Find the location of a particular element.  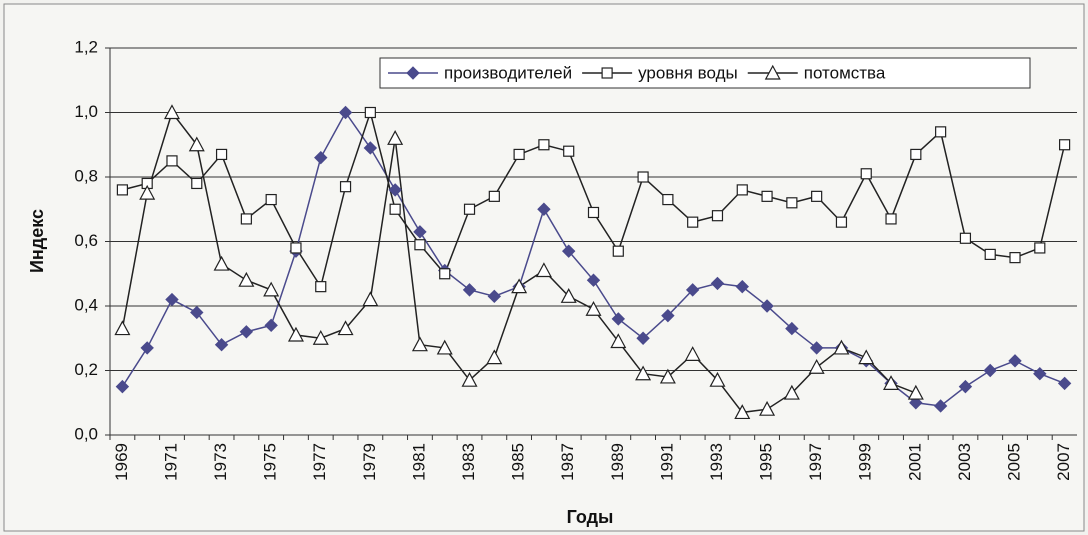

x-tick-label: 1973 is located at coordinates (220, 462).